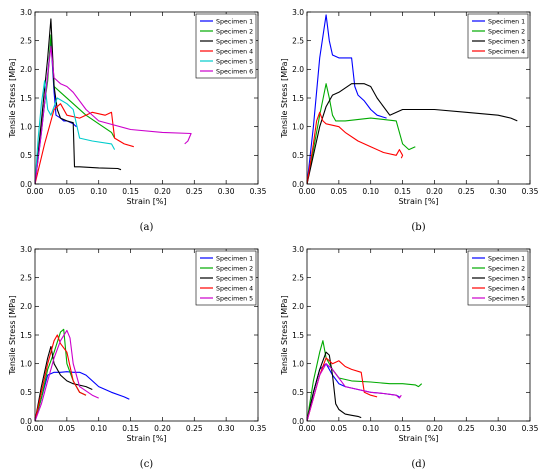 This screenshot has width=550, height=470. What do you see at coordinates (147, 227) in the screenshot?
I see `panel-caption: (a)` at bounding box center [147, 227].